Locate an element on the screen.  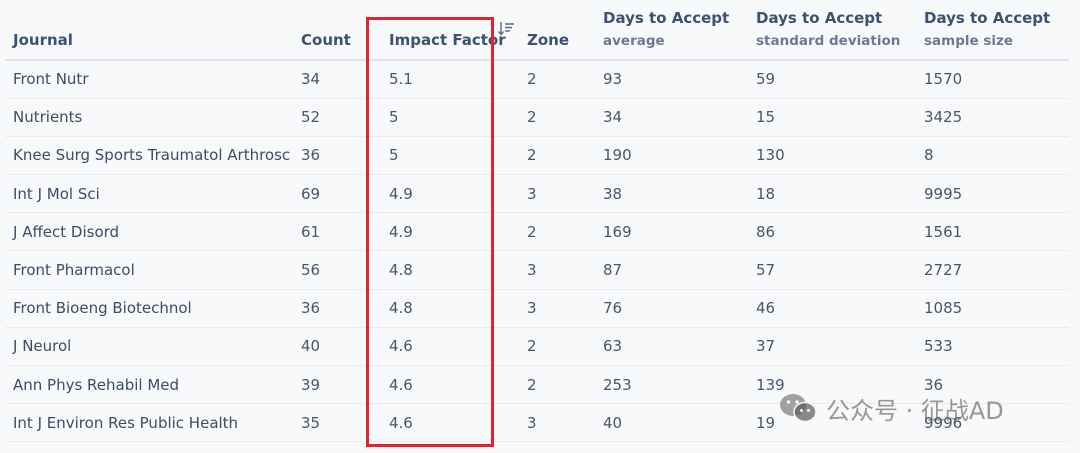
cell-count: 61 is located at coordinates (335, 232).